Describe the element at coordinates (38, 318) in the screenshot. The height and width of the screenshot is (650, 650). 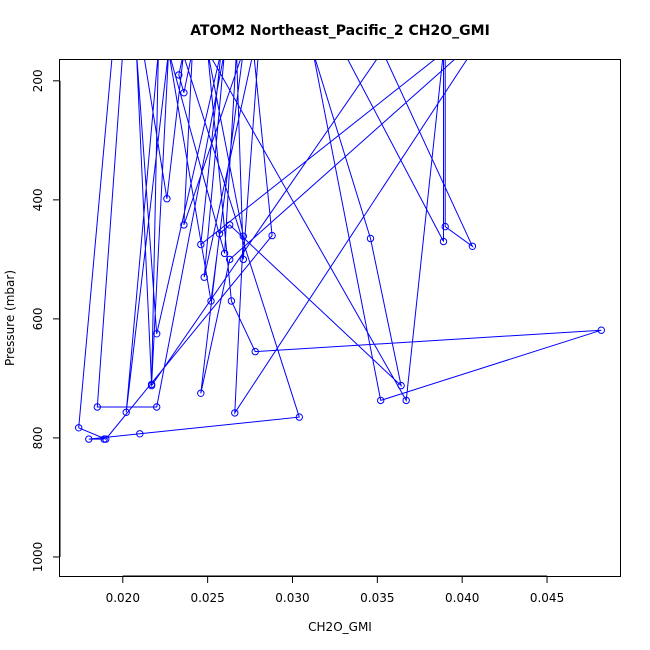
I see `y-tick-label: 600` at that location.